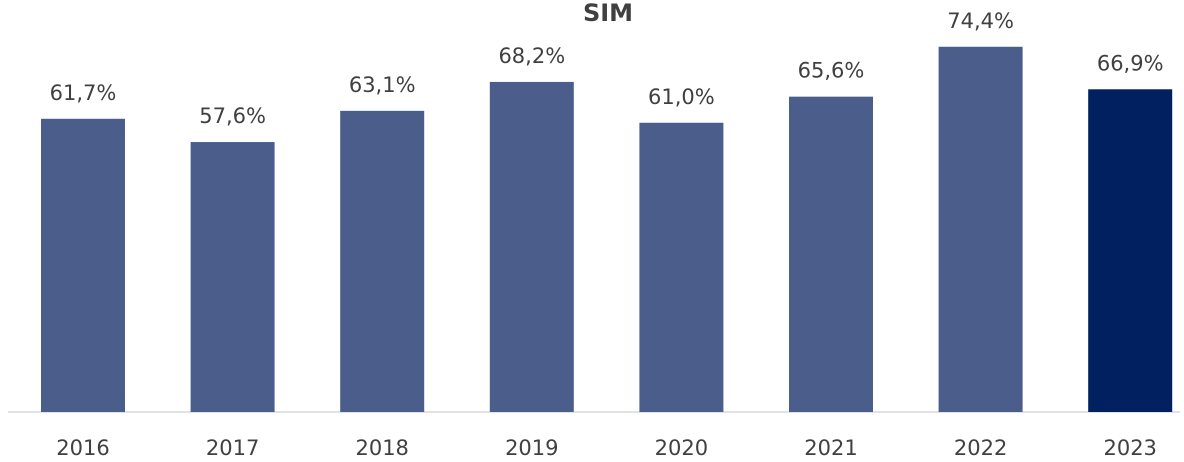 Image resolution: width=1184 pixels, height=462 pixels. I want to click on data-label: 66,9%, so click(1130, 63).